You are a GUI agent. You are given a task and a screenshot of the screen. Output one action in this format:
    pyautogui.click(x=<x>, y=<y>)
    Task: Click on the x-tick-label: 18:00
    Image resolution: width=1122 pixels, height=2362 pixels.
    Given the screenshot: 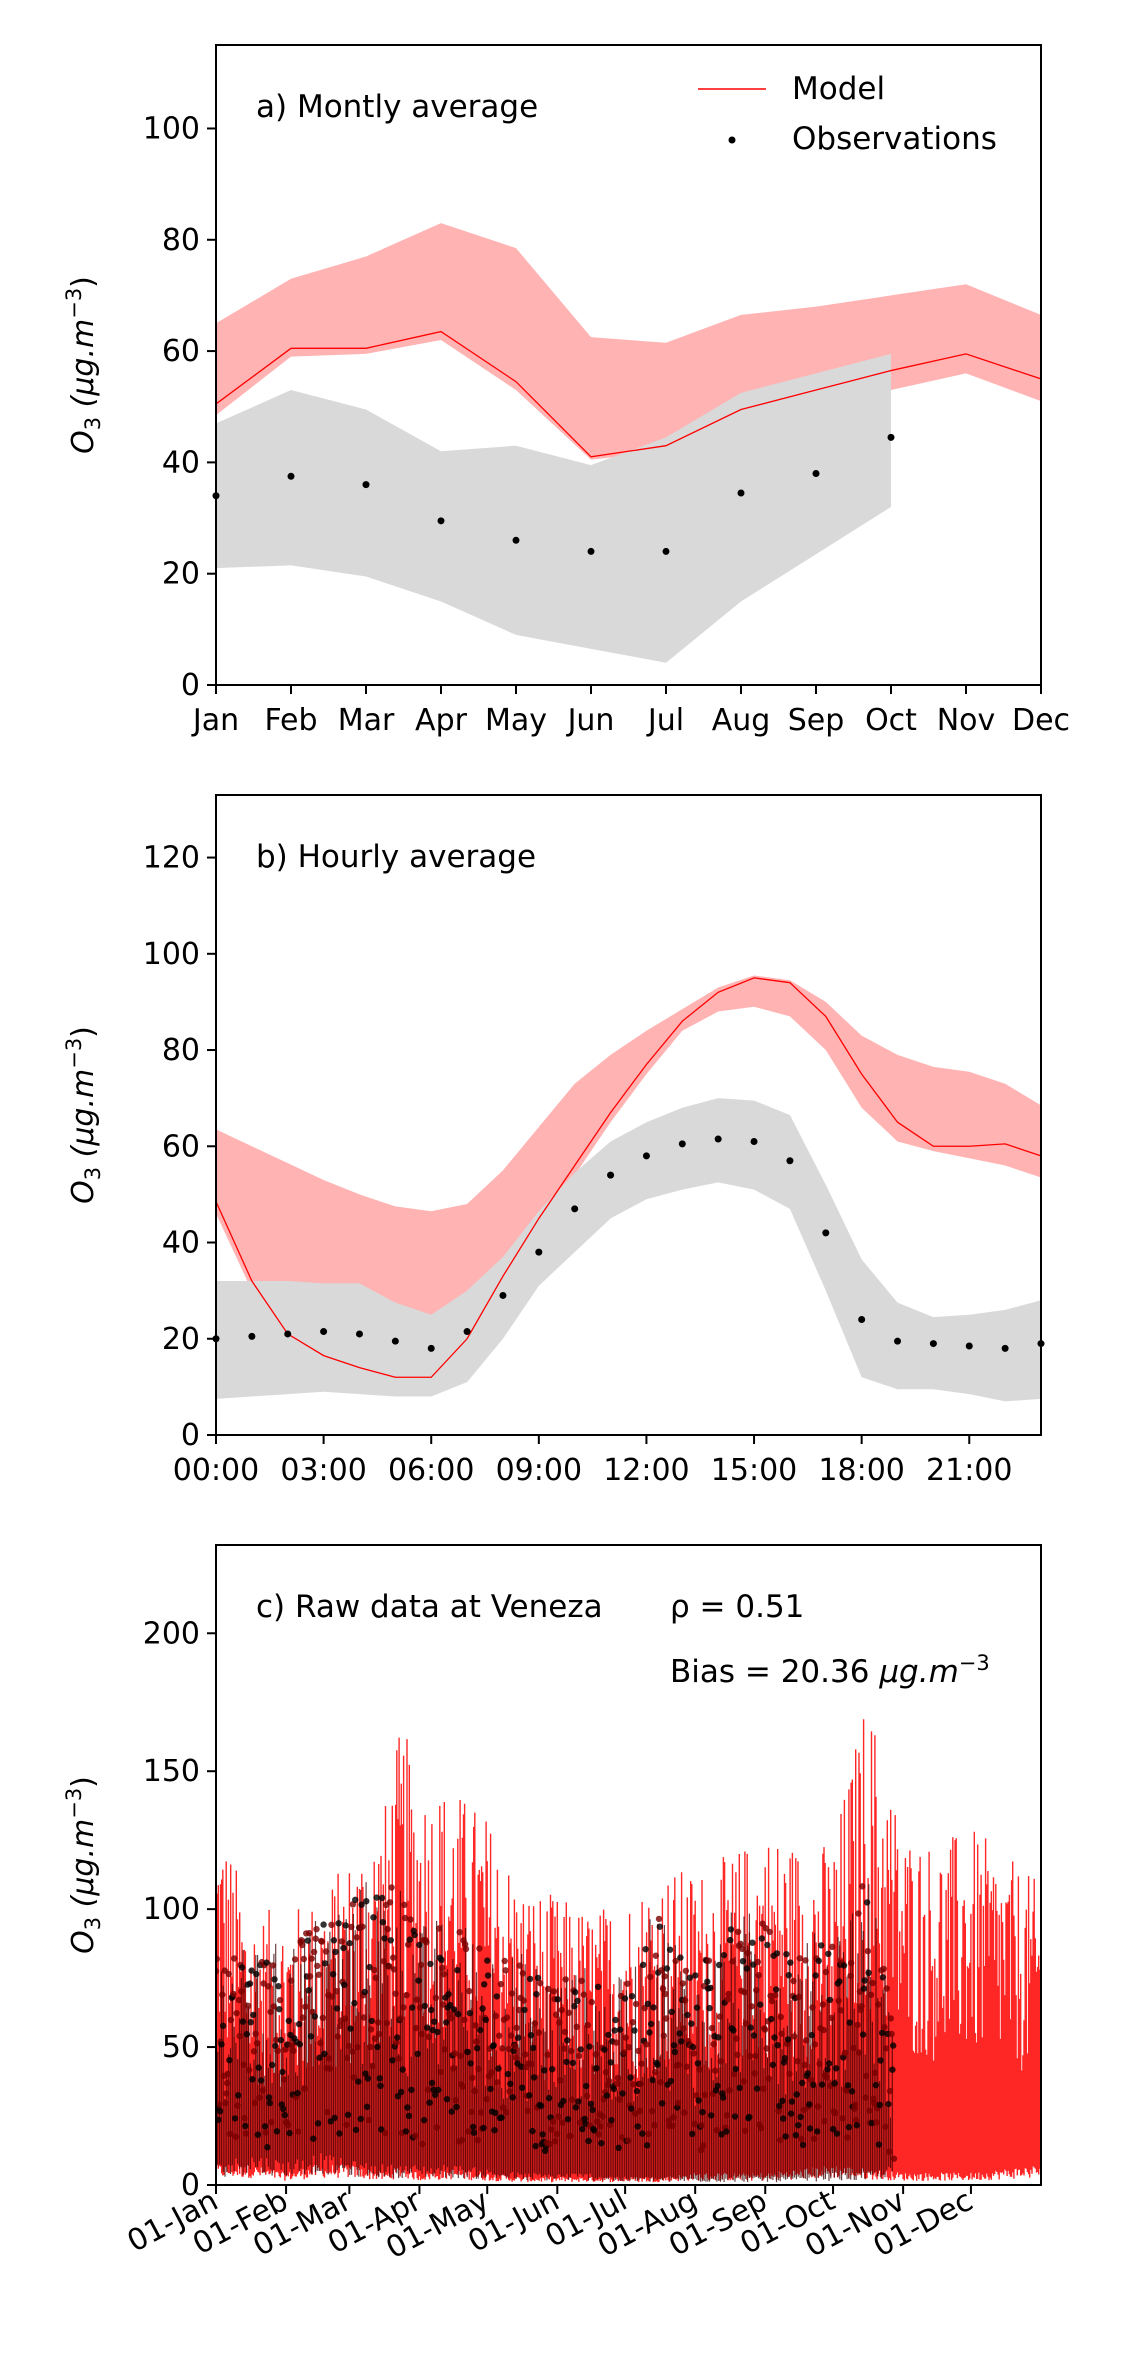 What is the action you would take?
    pyautogui.click(x=861, y=1470)
    